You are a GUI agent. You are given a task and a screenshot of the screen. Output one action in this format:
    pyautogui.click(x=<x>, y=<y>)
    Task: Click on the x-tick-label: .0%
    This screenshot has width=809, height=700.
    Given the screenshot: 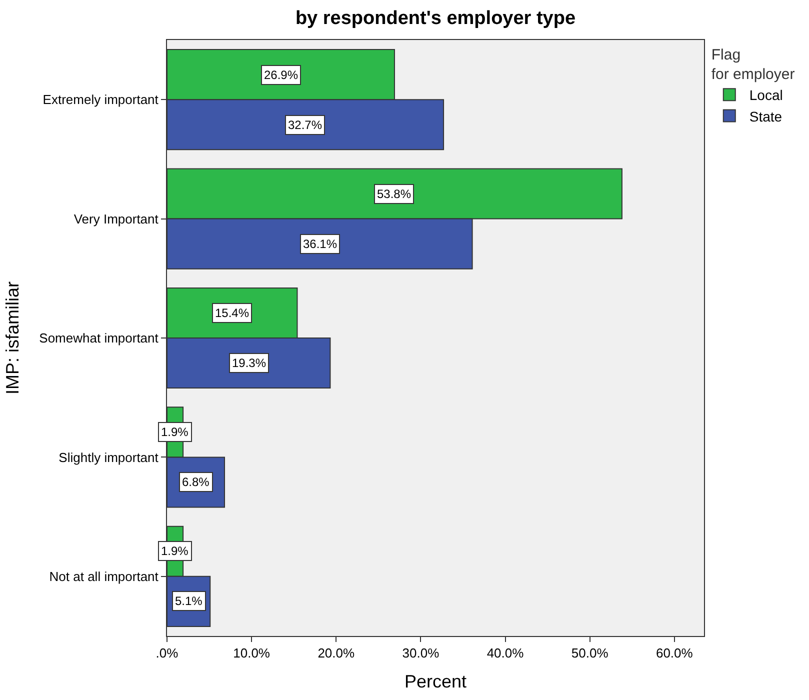 What is the action you would take?
    pyautogui.click(x=167, y=653)
    